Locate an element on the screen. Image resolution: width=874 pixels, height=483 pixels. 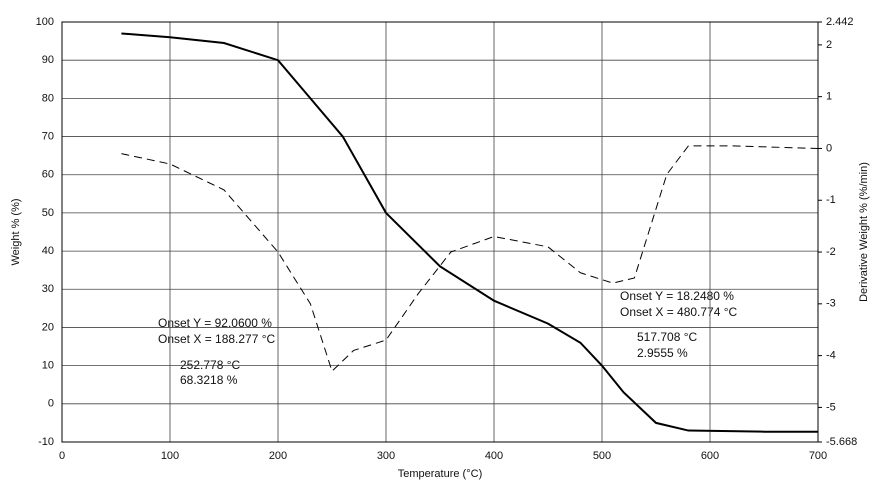
y-tick-label: -10 is located at coordinates (46, 442).